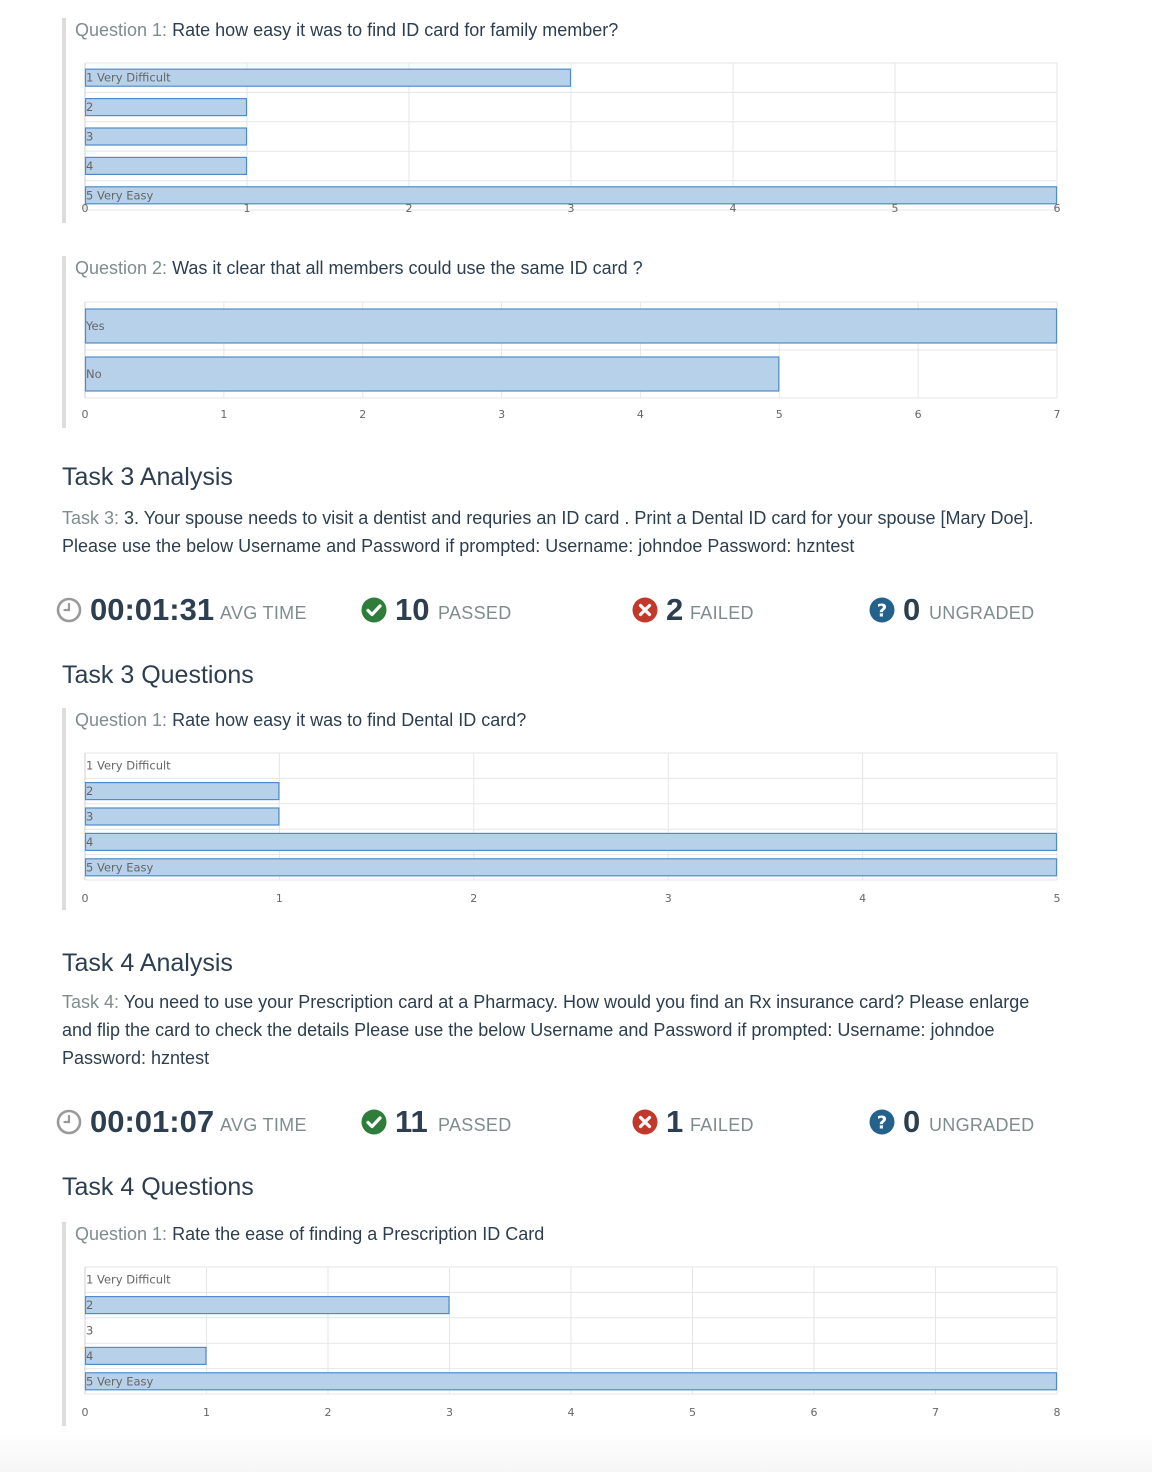 This screenshot has height=1472, width=1152. What do you see at coordinates (412, 609) in the screenshot?
I see `passed-value: 10` at bounding box center [412, 609].